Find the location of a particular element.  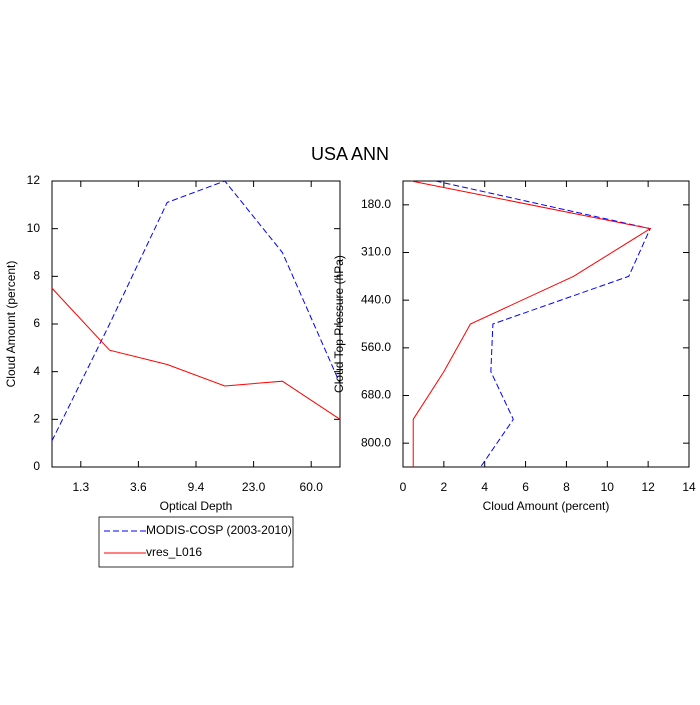

x-axis-label: Optical Depth is located at coordinates (196, 506).